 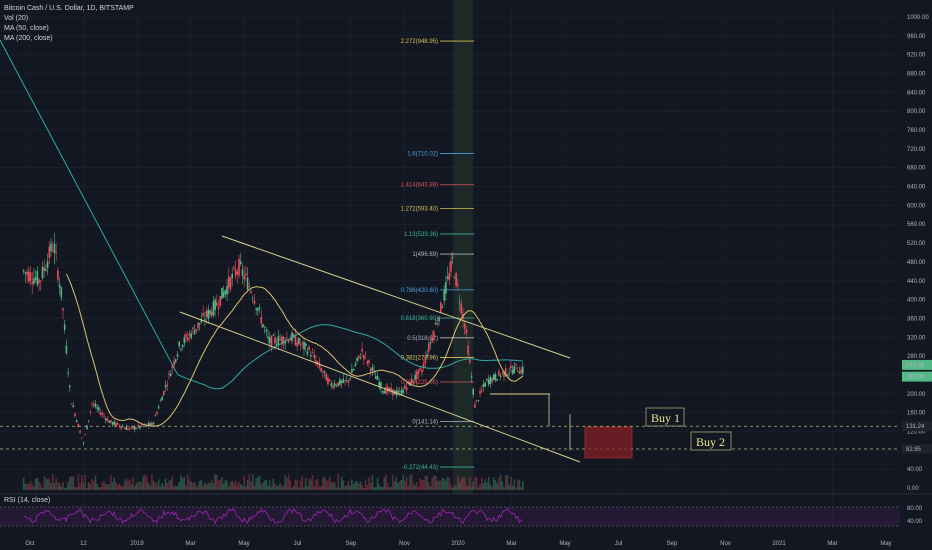 I want to click on price-badge, so click(x=917, y=426).